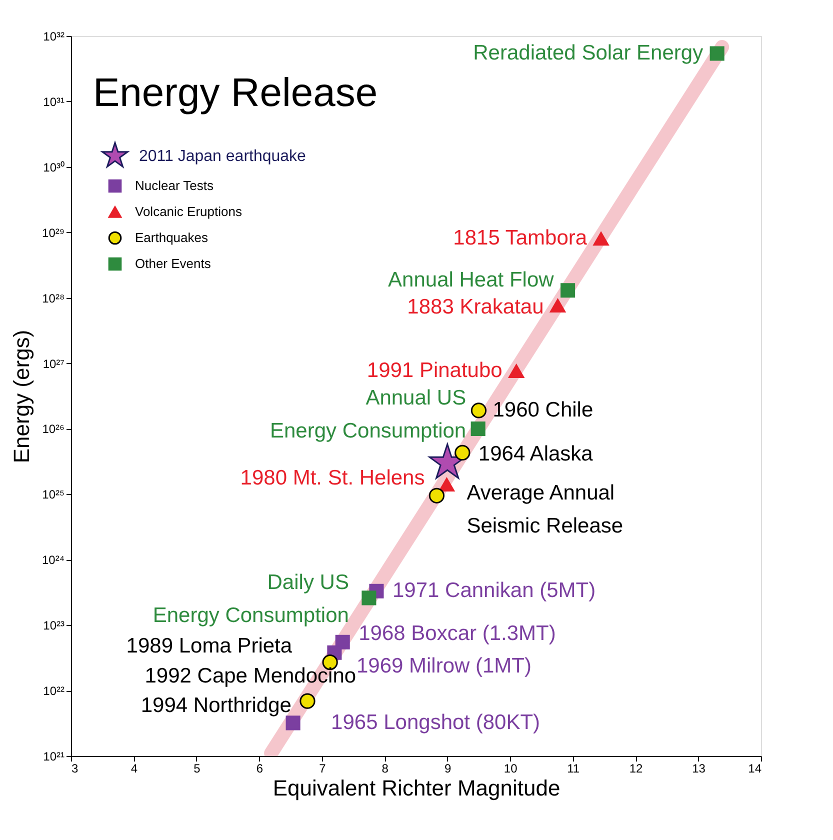 This screenshot has width=833, height=840. Describe the element at coordinates (494, 590) in the screenshot. I see `annotation: 1971 Cannikan (5MT)` at that location.